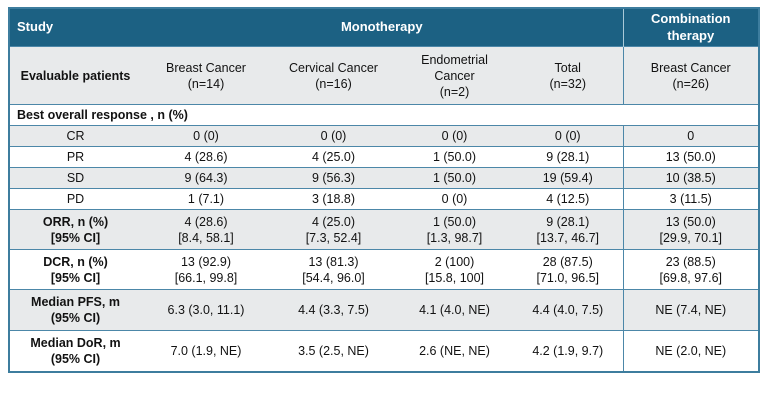  What do you see at coordinates (568, 229) in the screenshot?
I see `cell: 9 (28.1) [13.7, 46.7]` at bounding box center [568, 229].